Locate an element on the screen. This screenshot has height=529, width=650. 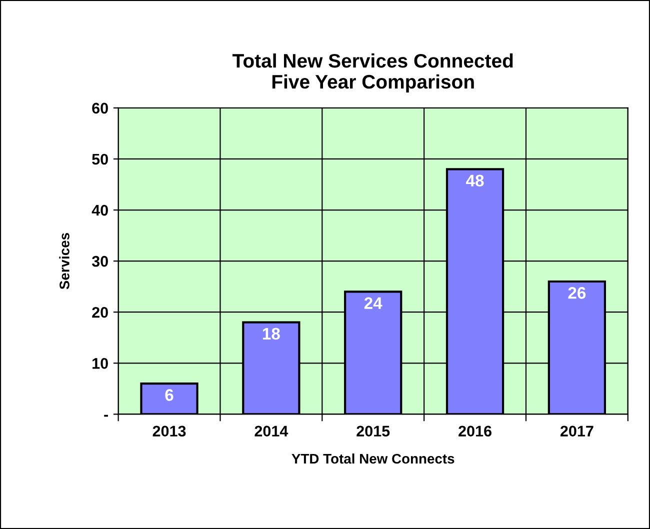
x-tick-label: 2013 is located at coordinates (169, 431).